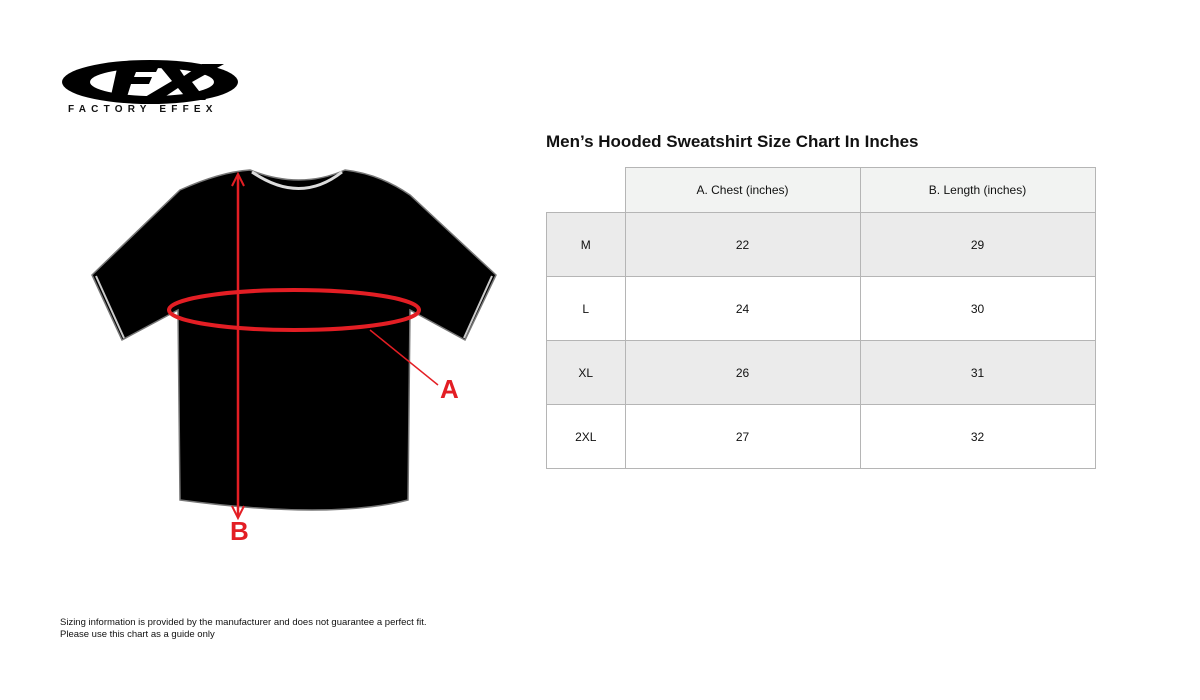 Image resolution: width=1200 pixels, height=700 pixels. Describe the element at coordinates (586, 372) in the screenshot. I see `size-cell: XL` at that location.